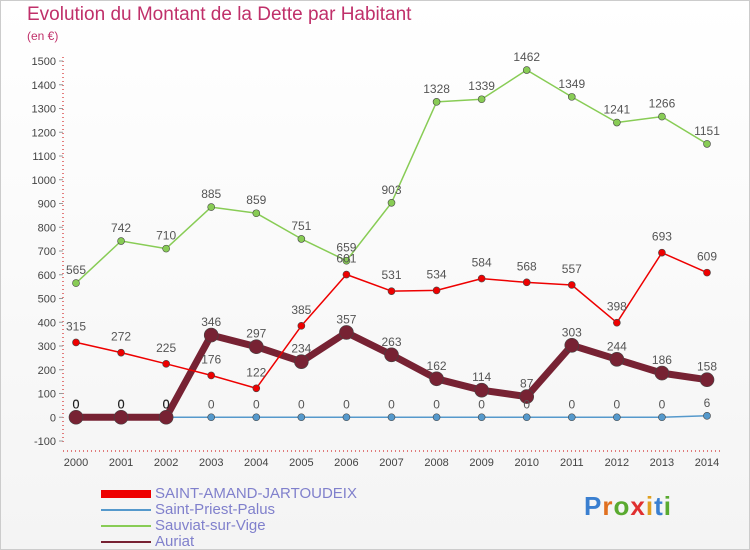  Describe the element at coordinates (44, 86) in the screenshot. I see `y-tick-label: 1400` at that location.